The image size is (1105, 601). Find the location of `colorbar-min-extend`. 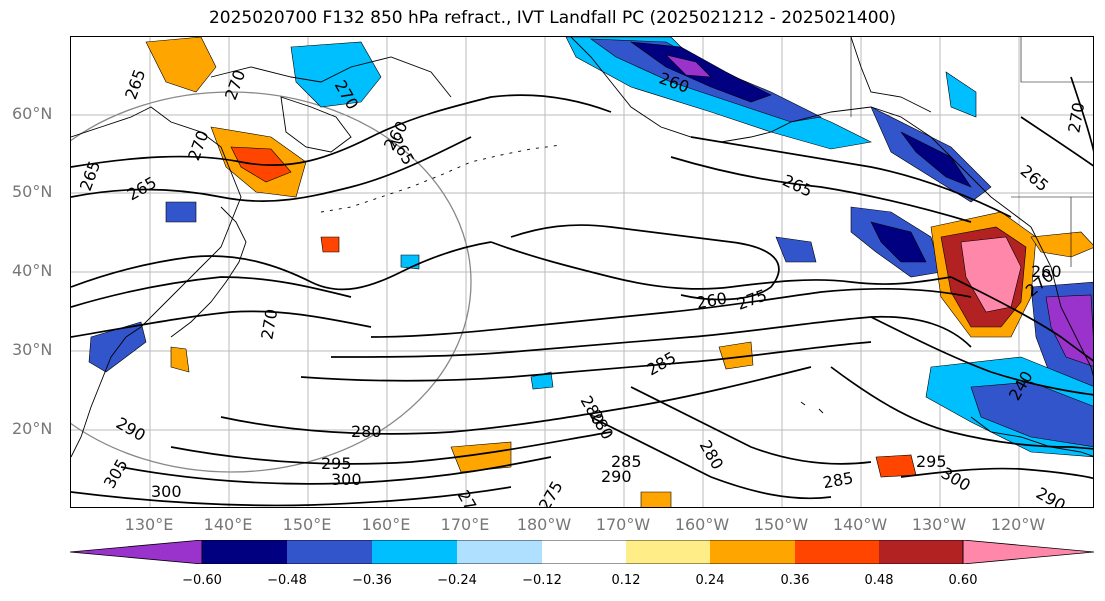

colorbar-min-extend is located at coordinates (136, 552).